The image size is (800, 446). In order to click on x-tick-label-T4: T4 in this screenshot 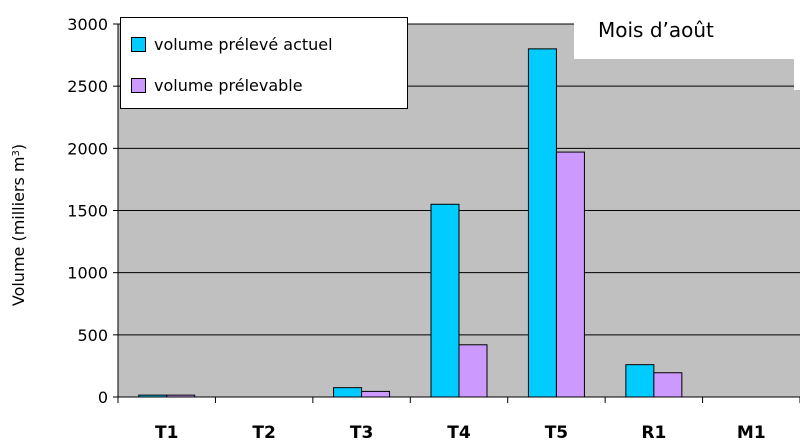, I will do `click(459, 433)`.